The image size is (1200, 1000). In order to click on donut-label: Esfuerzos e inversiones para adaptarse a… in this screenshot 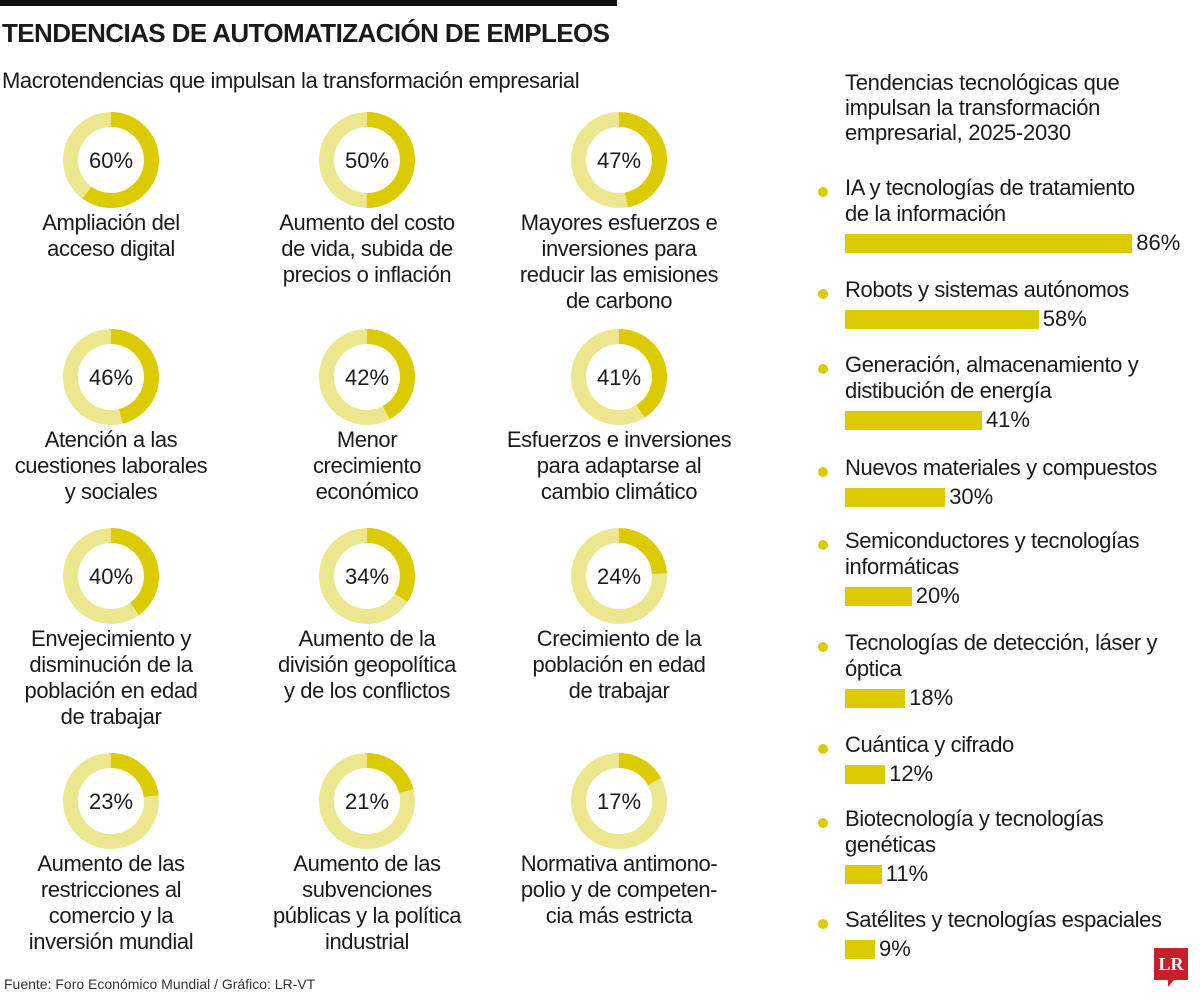, I will do `click(619, 465)`.